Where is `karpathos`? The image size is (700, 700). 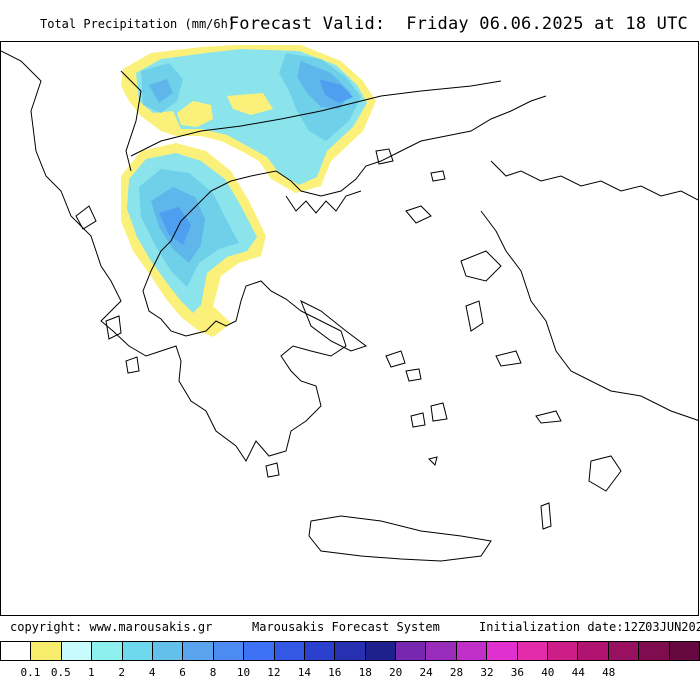
karpathos is located at coordinates (546, 516).